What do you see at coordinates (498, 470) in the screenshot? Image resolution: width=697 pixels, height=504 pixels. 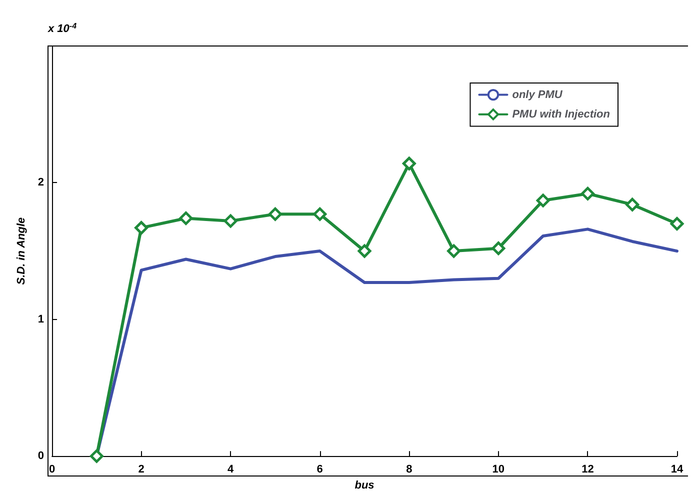 I see `x-tick-label: 10` at bounding box center [498, 470].